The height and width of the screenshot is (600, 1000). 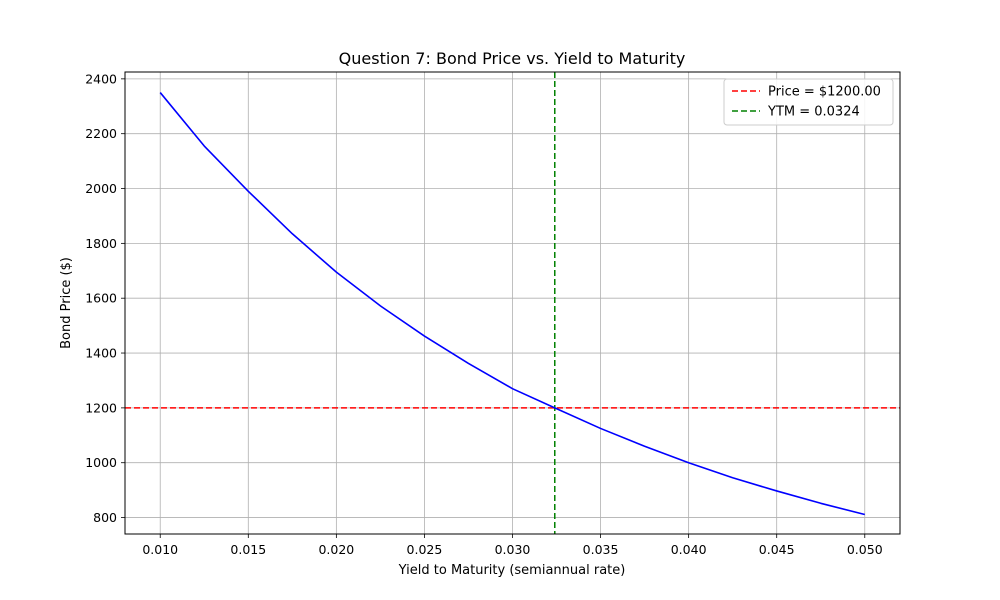 What do you see at coordinates (777, 549) in the screenshot?
I see `x-tick-label: 0.045` at bounding box center [777, 549].